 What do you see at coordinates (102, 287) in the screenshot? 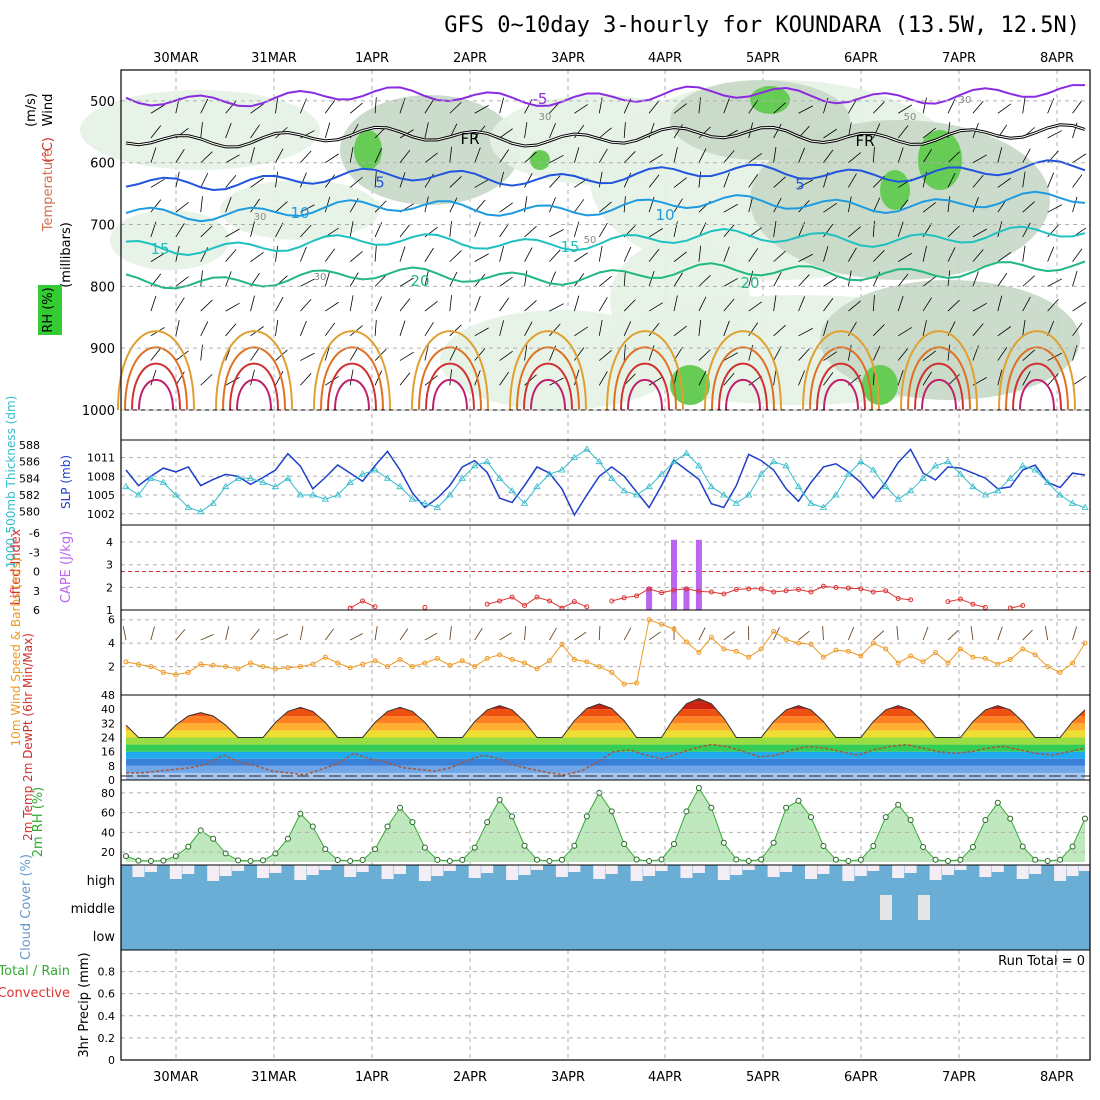
I see `y-tick-label: 800` at bounding box center [102, 287].